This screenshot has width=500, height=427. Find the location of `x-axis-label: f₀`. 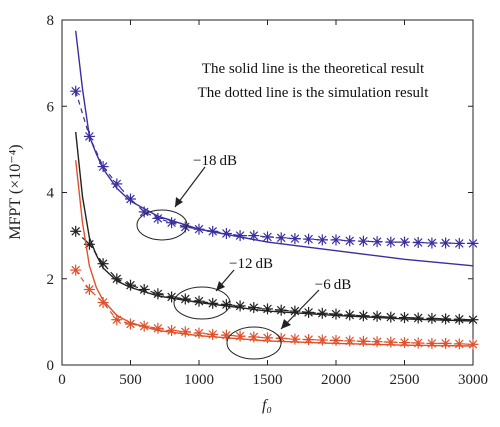

x-axis-label: f₀ is located at coordinates (267, 405).